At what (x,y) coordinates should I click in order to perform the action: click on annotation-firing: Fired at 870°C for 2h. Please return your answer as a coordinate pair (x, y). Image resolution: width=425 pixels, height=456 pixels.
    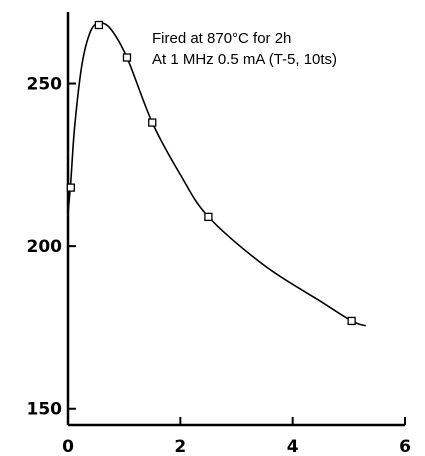
    Looking at the image, I should click on (221, 38).